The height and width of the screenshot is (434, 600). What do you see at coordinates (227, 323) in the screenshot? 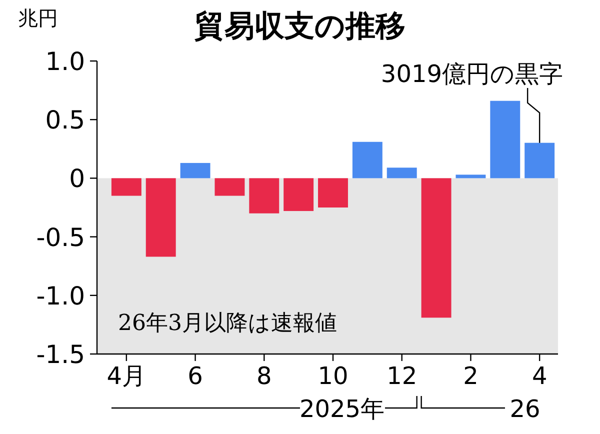
I see `annotation: 26年3月以降は速報値` at bounding box center [227, 323].